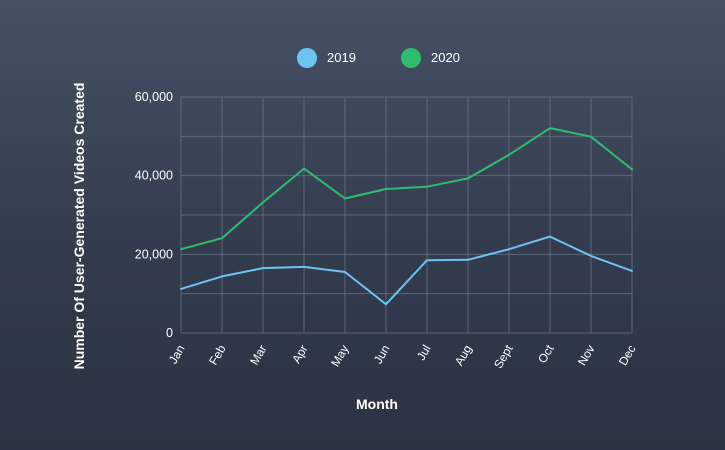 This screenshot has height=450, width=725. I want to click on x-tick-label: Sept, so click(503, 356).